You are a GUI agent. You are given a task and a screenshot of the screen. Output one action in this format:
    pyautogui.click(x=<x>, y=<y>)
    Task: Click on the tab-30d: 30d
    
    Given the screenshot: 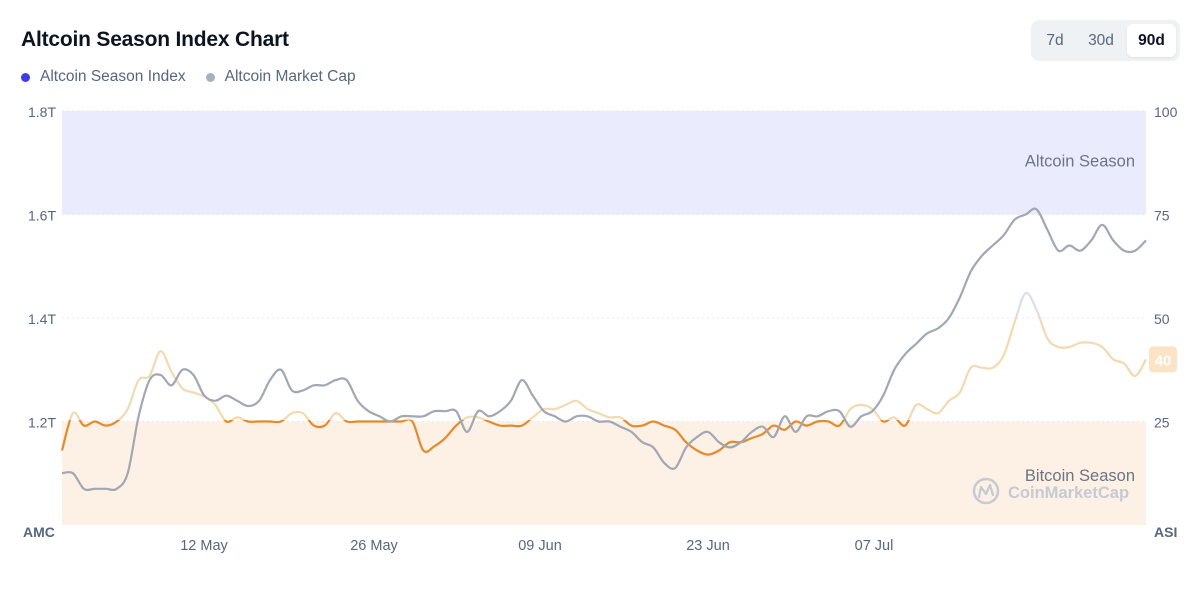 What is the action you would take?
    pyautogui.click(x=1101, y=40)
    